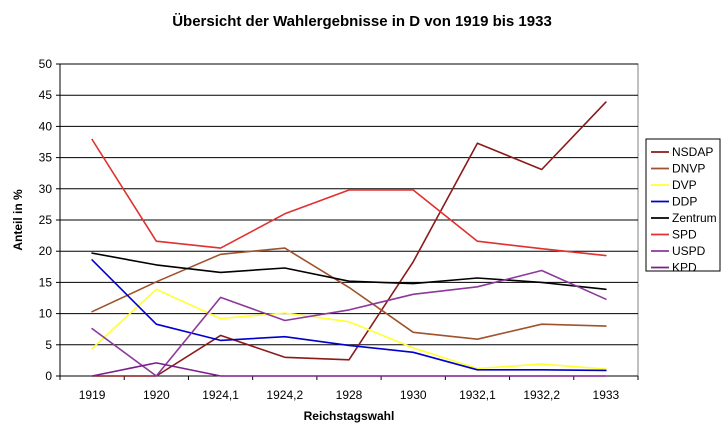  What do you see at coordinates (349, 329) in the screenshot?
I see `series-line-dvp` at bounding box center [349, 329].